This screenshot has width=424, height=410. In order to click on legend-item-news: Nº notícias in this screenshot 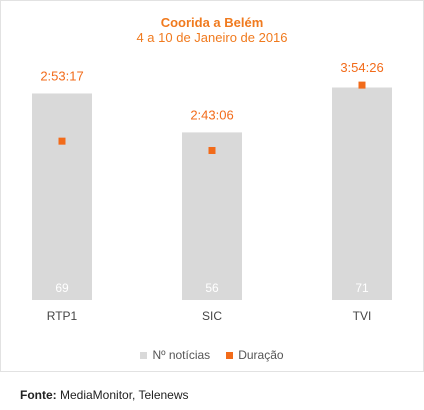, I will do `click(175, 355)`.